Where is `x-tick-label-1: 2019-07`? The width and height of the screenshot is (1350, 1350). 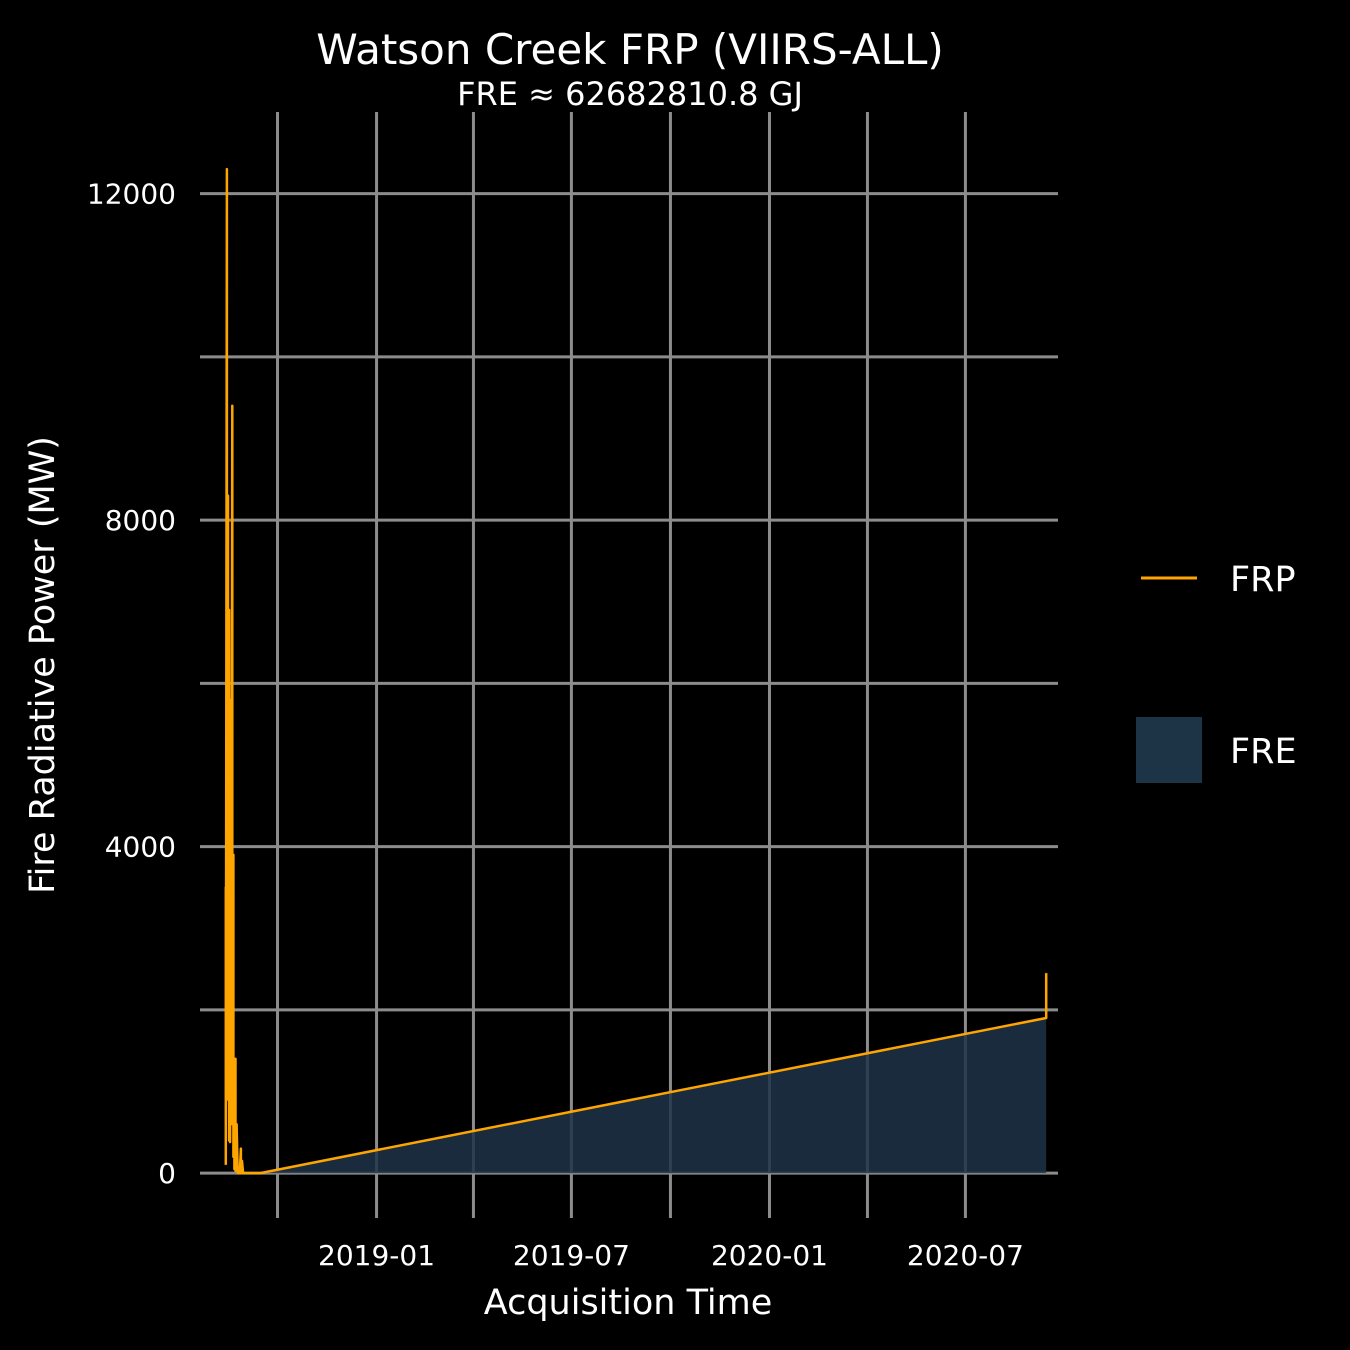
x-tick-label-1: 2019-07 is located at coordinates (571, 1255).